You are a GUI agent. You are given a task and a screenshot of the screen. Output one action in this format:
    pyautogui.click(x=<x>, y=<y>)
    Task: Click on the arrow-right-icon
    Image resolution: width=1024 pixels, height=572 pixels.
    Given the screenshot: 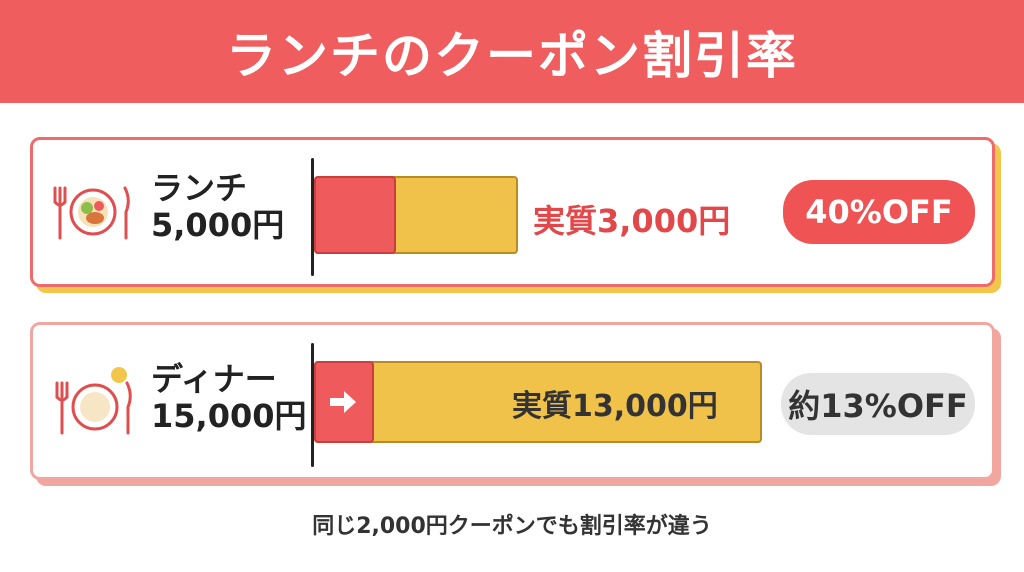 What is the action you would take?
    pyautogui.click(x=343, y=402)
    